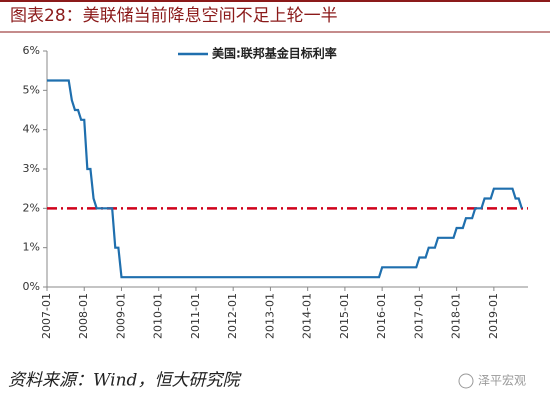 This screenshot has width=550, height=405. What do you see at coordinates (456, 316) in the screenshot?
I see `x-tick-label: 2018-01` at bounding box center [456, 316].